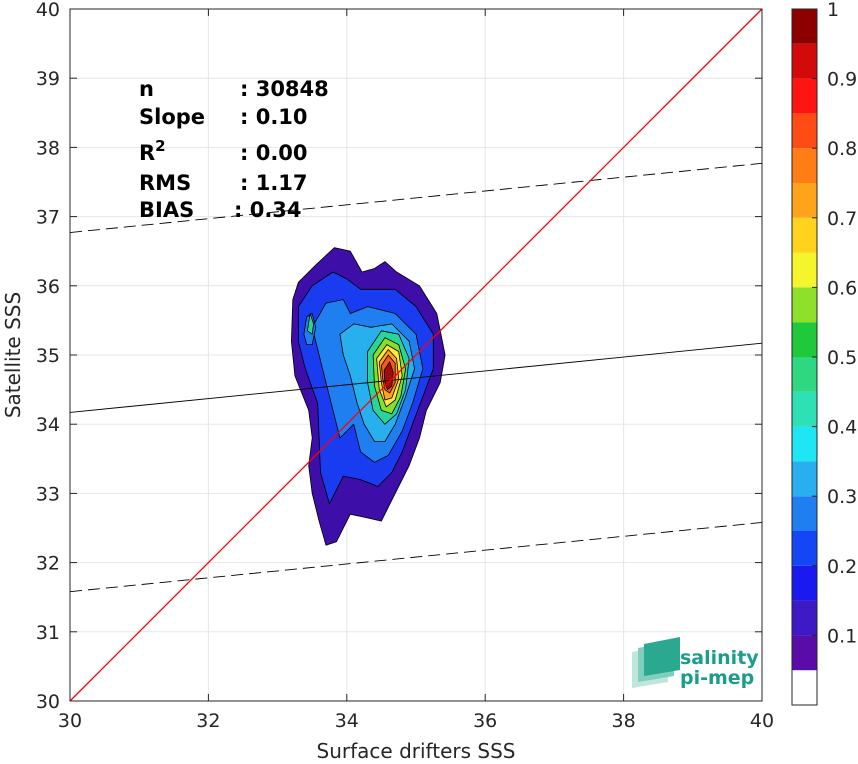 This screenshot has width=858, height=764. What do you see at coordinates (842, 358) in the screenshot?
I see `colorbar-tick-label: 0.5` at bounding box center [842, 358].